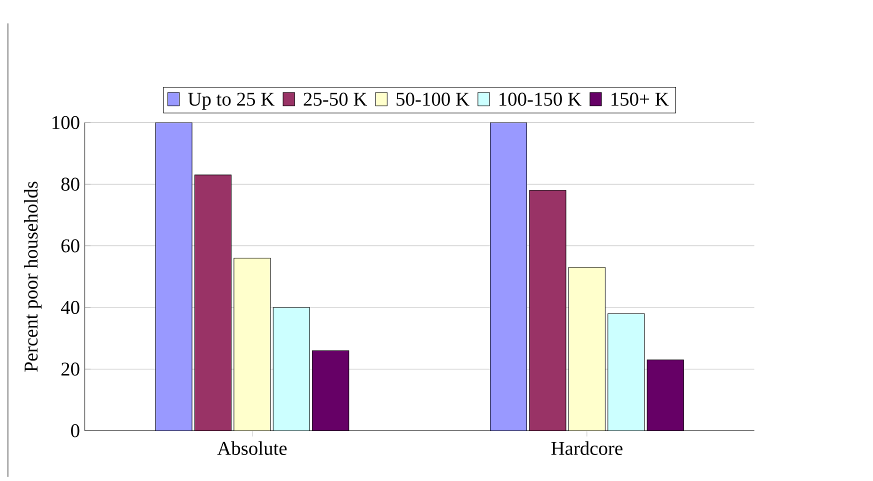 The width and height of the screenshot is (873, 481). What do you see at coordinates (33, 277) in the screenshot?
I see `y-axis-title: Percent poor households` at bounding box center [33, 277].